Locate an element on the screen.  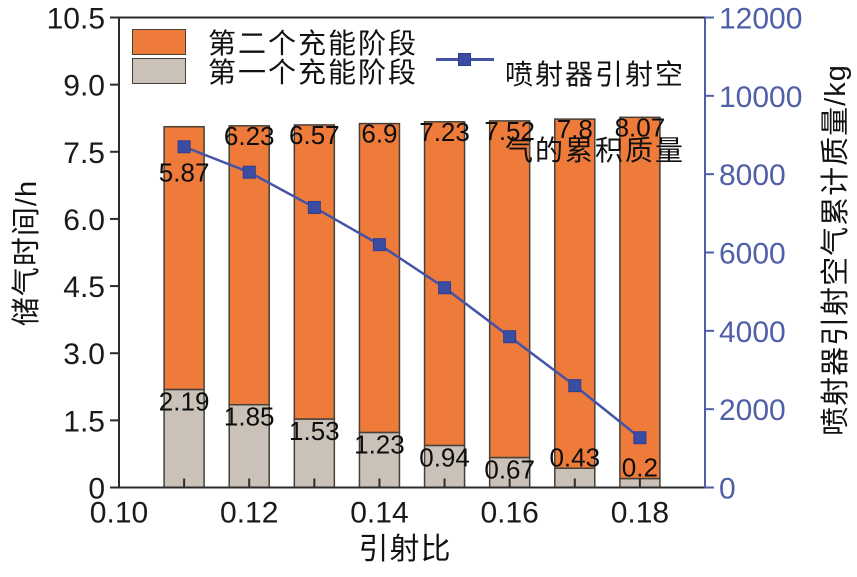
legend-line-marker-sample is located at coordinates (465, 59).